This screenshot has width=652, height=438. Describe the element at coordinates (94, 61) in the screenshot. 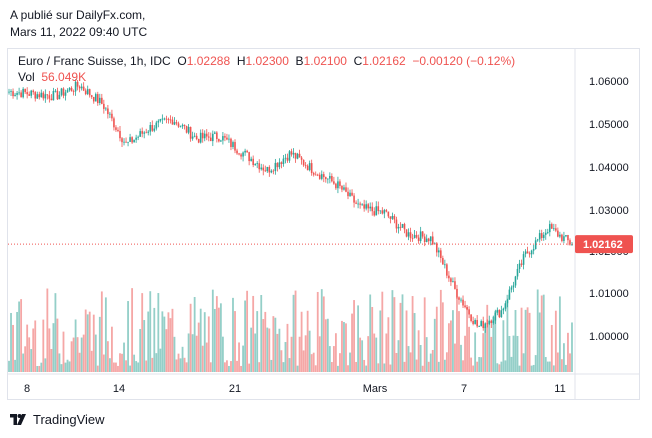

I see `symbol-name: Euro / Franc Suisse, 1h, IDC` at that location.